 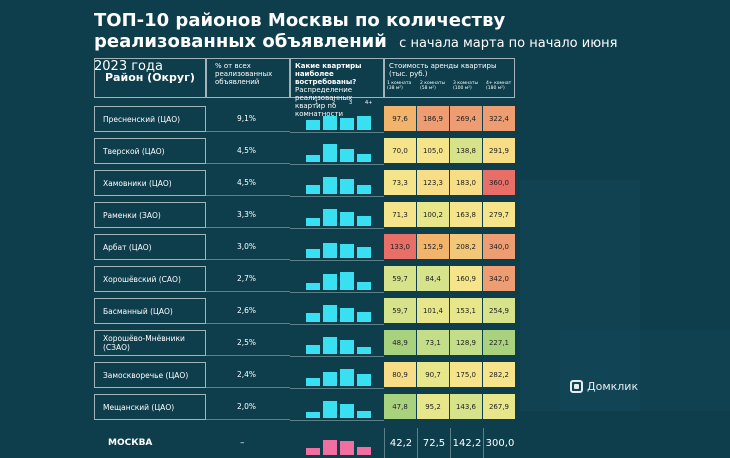 What do you see at coordinates (400, 215) in the screenshot?
I see `rent-cell: 71,3` at bounding box center [400, 215].